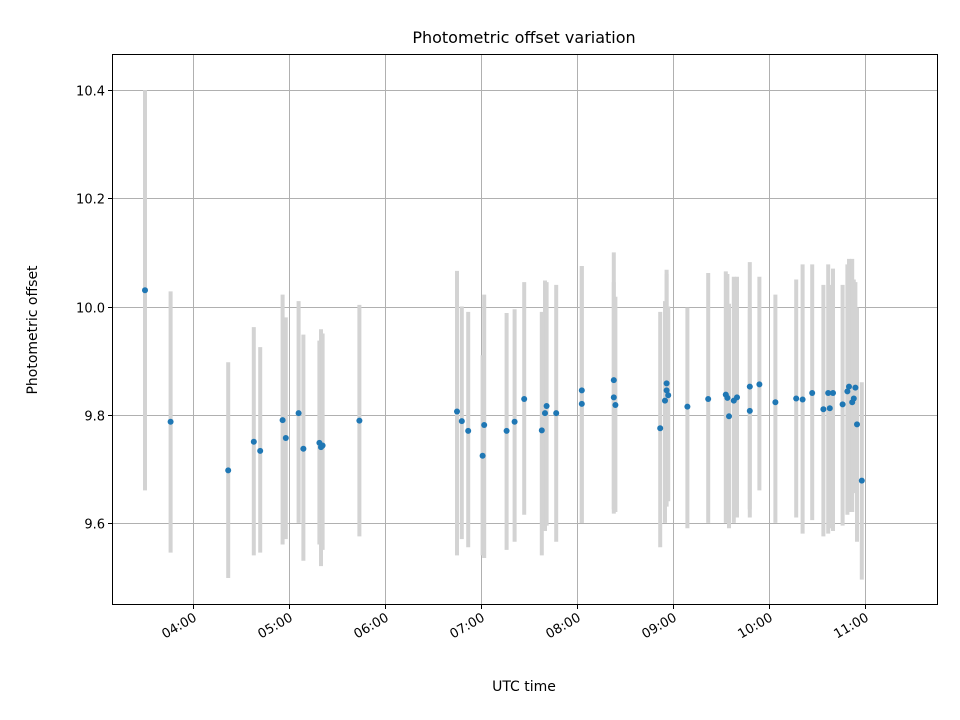 Image resolution: width=960 pixels, height=720 pixels. Describe the element at coordinates (524, 687) in the screenshot. I see `x-axis-label: UTC time` at that location.